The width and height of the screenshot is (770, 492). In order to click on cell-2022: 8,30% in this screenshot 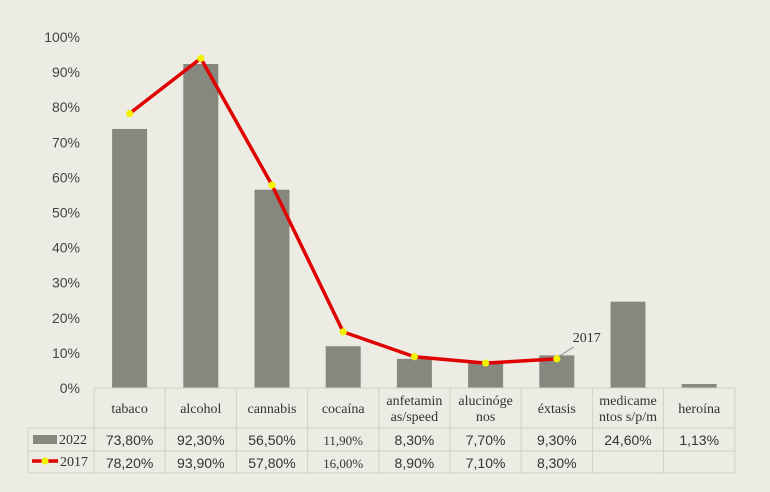, I will do `click(415, 440)`.